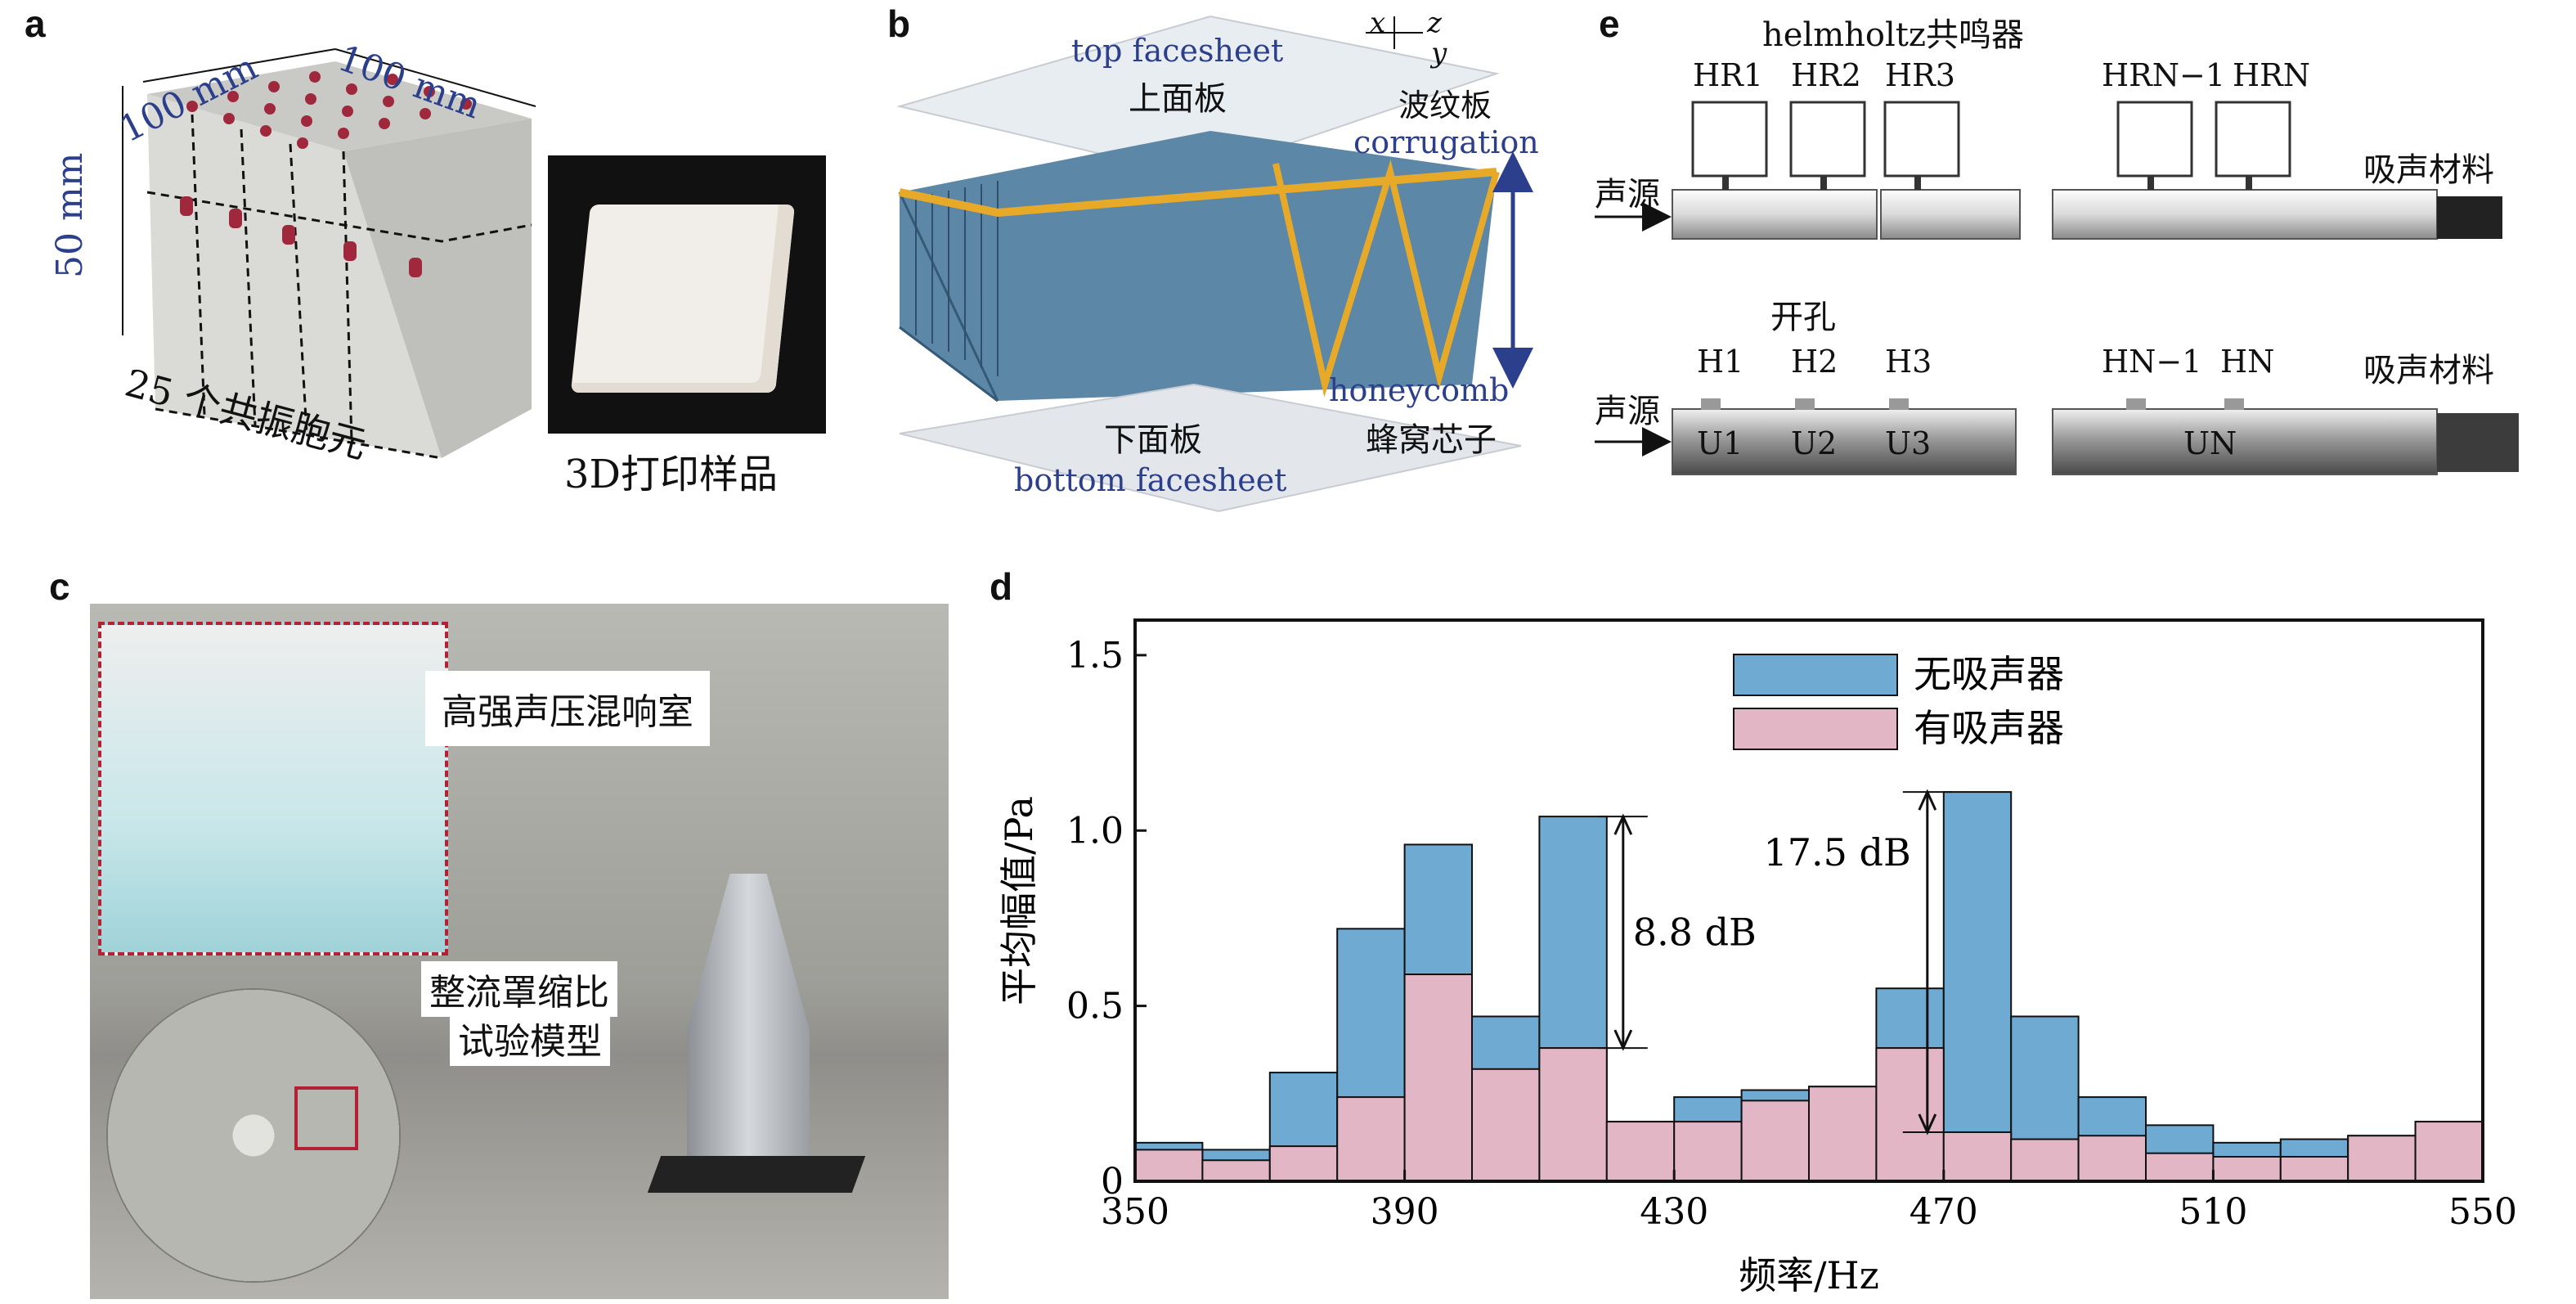 This screenshot has height=1304, width=2576. I want to click on bottom-facesheet, so click(1210, 448).